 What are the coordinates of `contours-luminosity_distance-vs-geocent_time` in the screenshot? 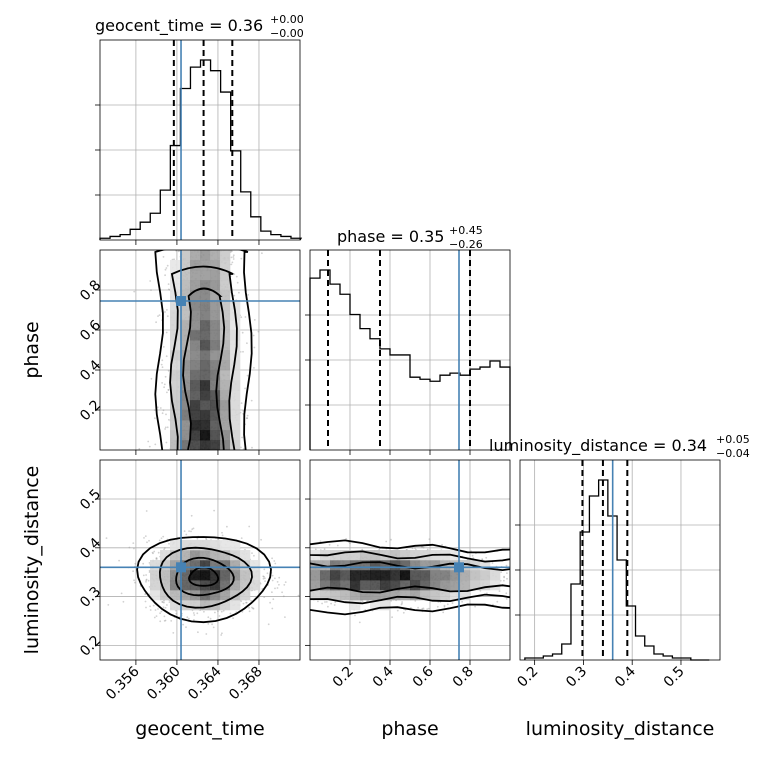 It's located at (204, 580).